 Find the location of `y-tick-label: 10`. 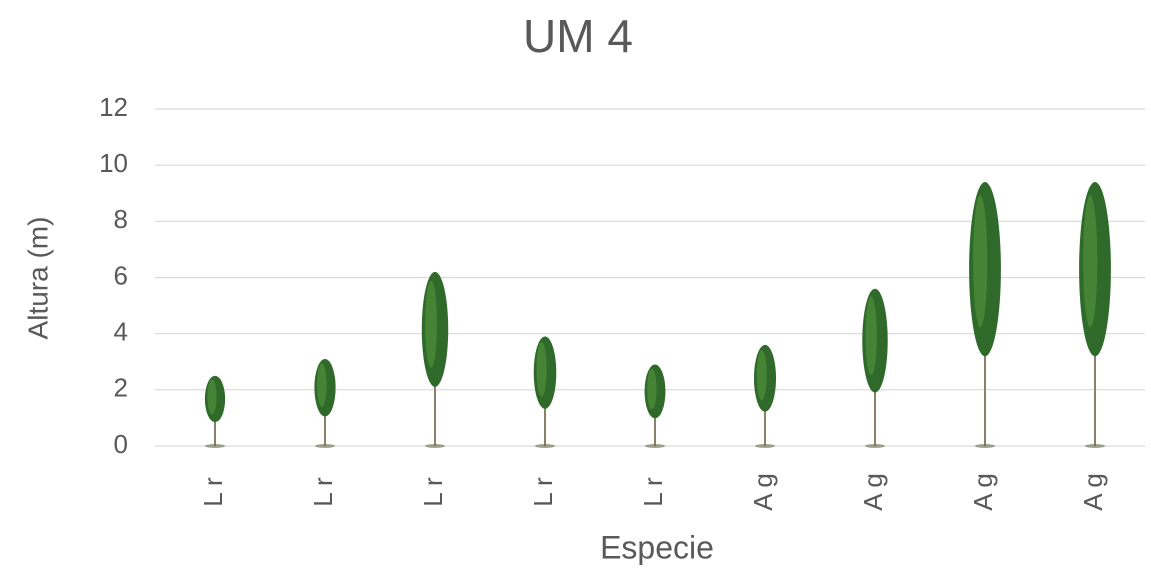

y-tick-label: 10 is located at coordinates (113, 163).